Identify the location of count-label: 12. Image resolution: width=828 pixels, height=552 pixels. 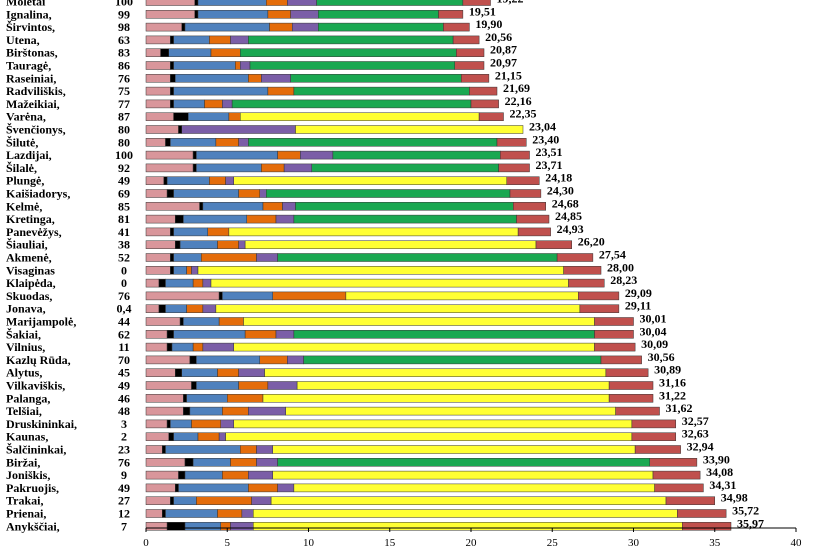
(124, 514).